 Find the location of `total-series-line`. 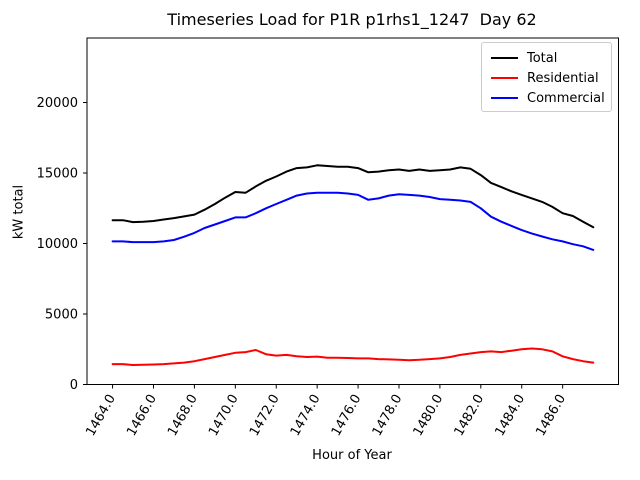

total-series-line is located at coordinates (353, 196).